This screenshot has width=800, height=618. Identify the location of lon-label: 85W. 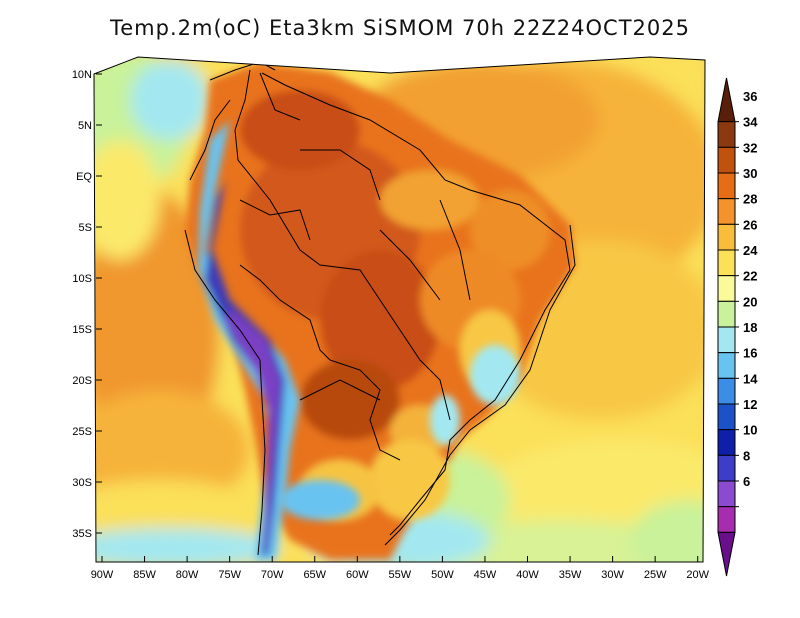
(144, 575).